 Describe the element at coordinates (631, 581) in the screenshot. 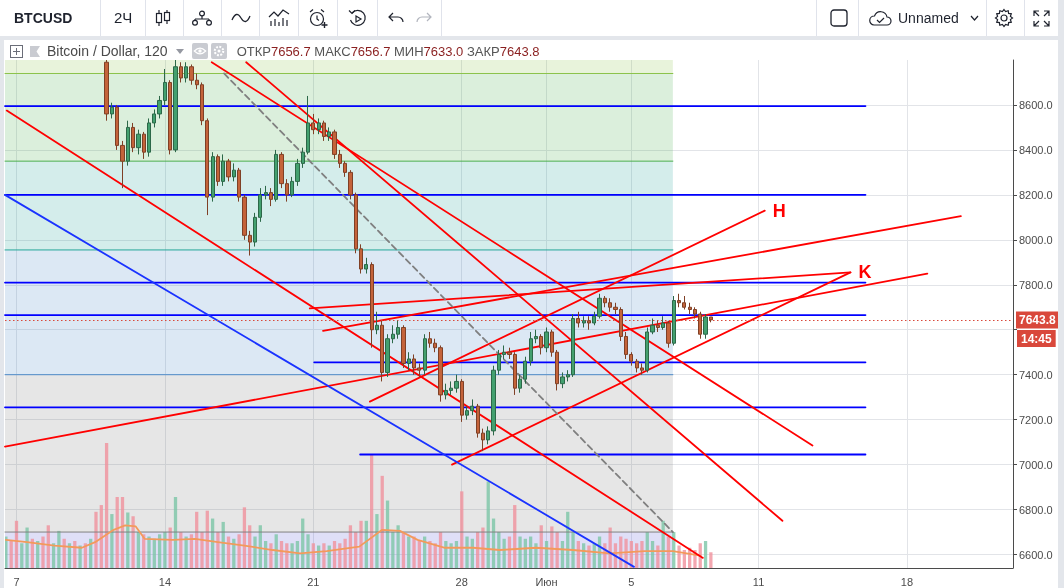

I see `x-tick-label: 5` at that location.